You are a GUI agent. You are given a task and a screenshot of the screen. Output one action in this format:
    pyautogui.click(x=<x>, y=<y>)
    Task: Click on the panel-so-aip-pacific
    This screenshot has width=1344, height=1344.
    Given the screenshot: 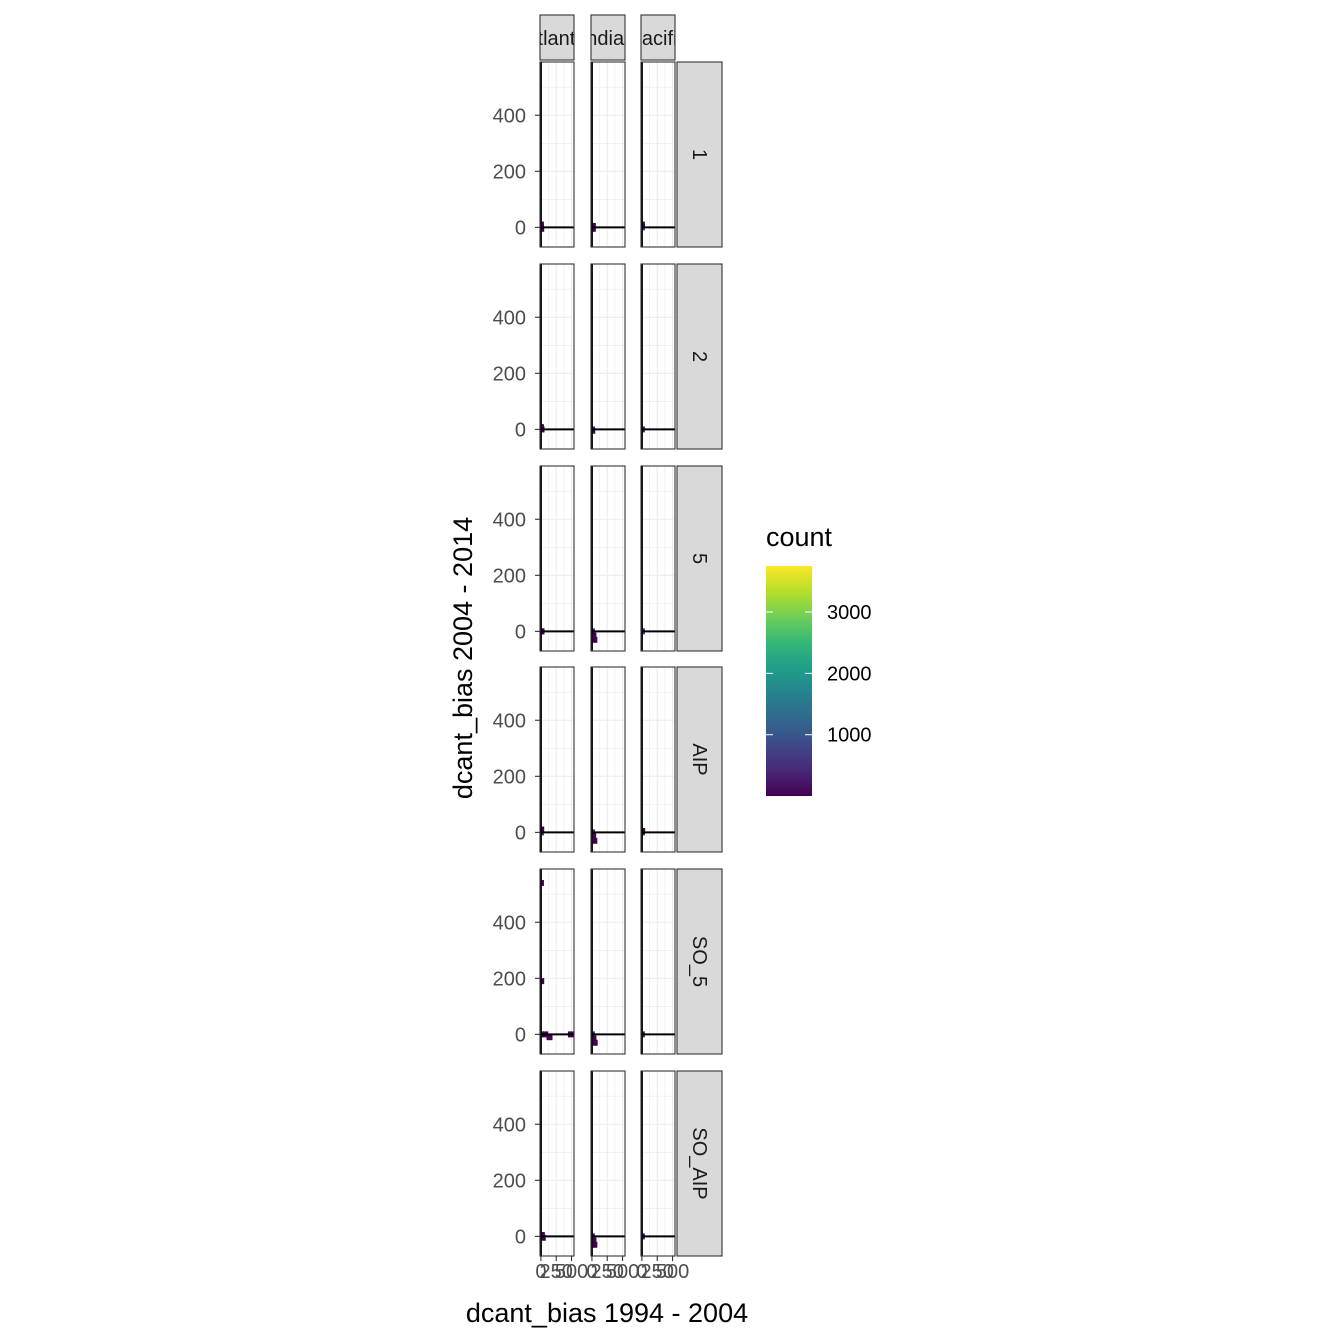 What is the action you would take?
    pyautogui.click(x=658, y=1163)
    